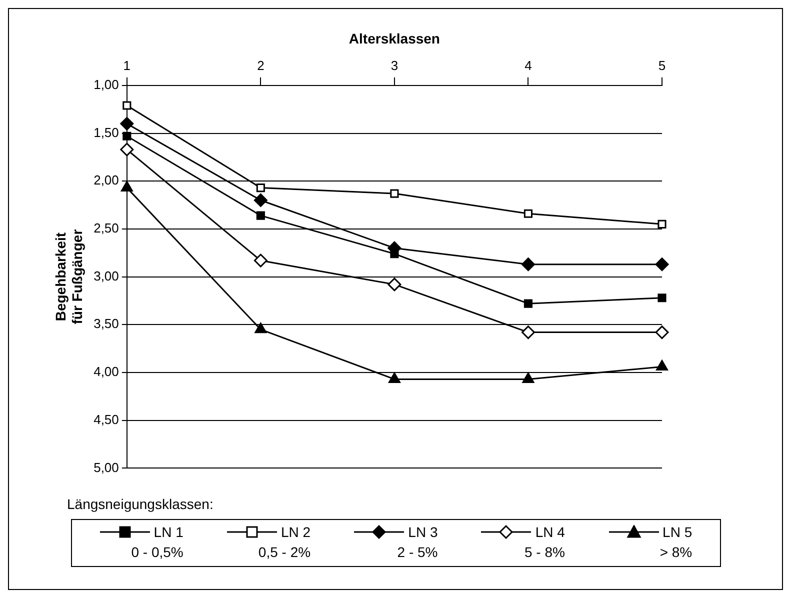  Describe the element at coordinates (550, 532) in the screenshot. I see `legend-label: LN 4` at that location.